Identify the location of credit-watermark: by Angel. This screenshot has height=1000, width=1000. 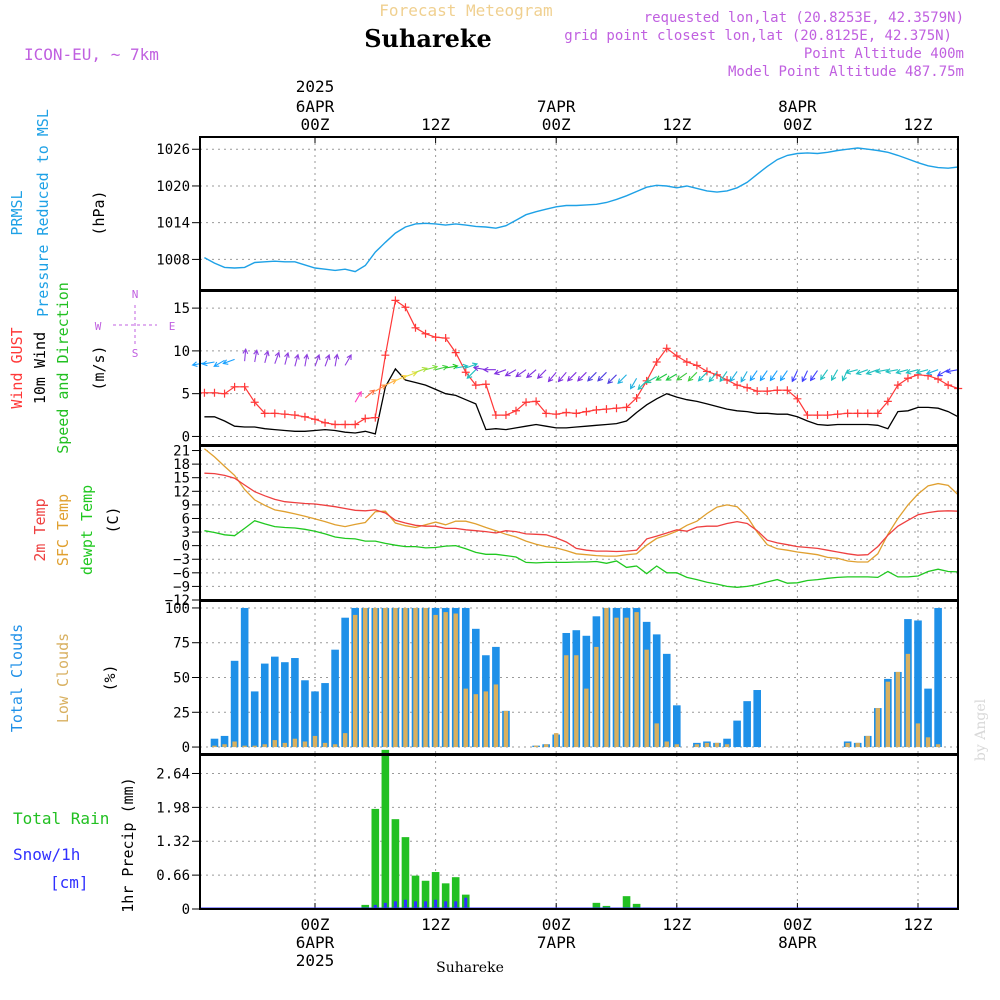
(981, 729).